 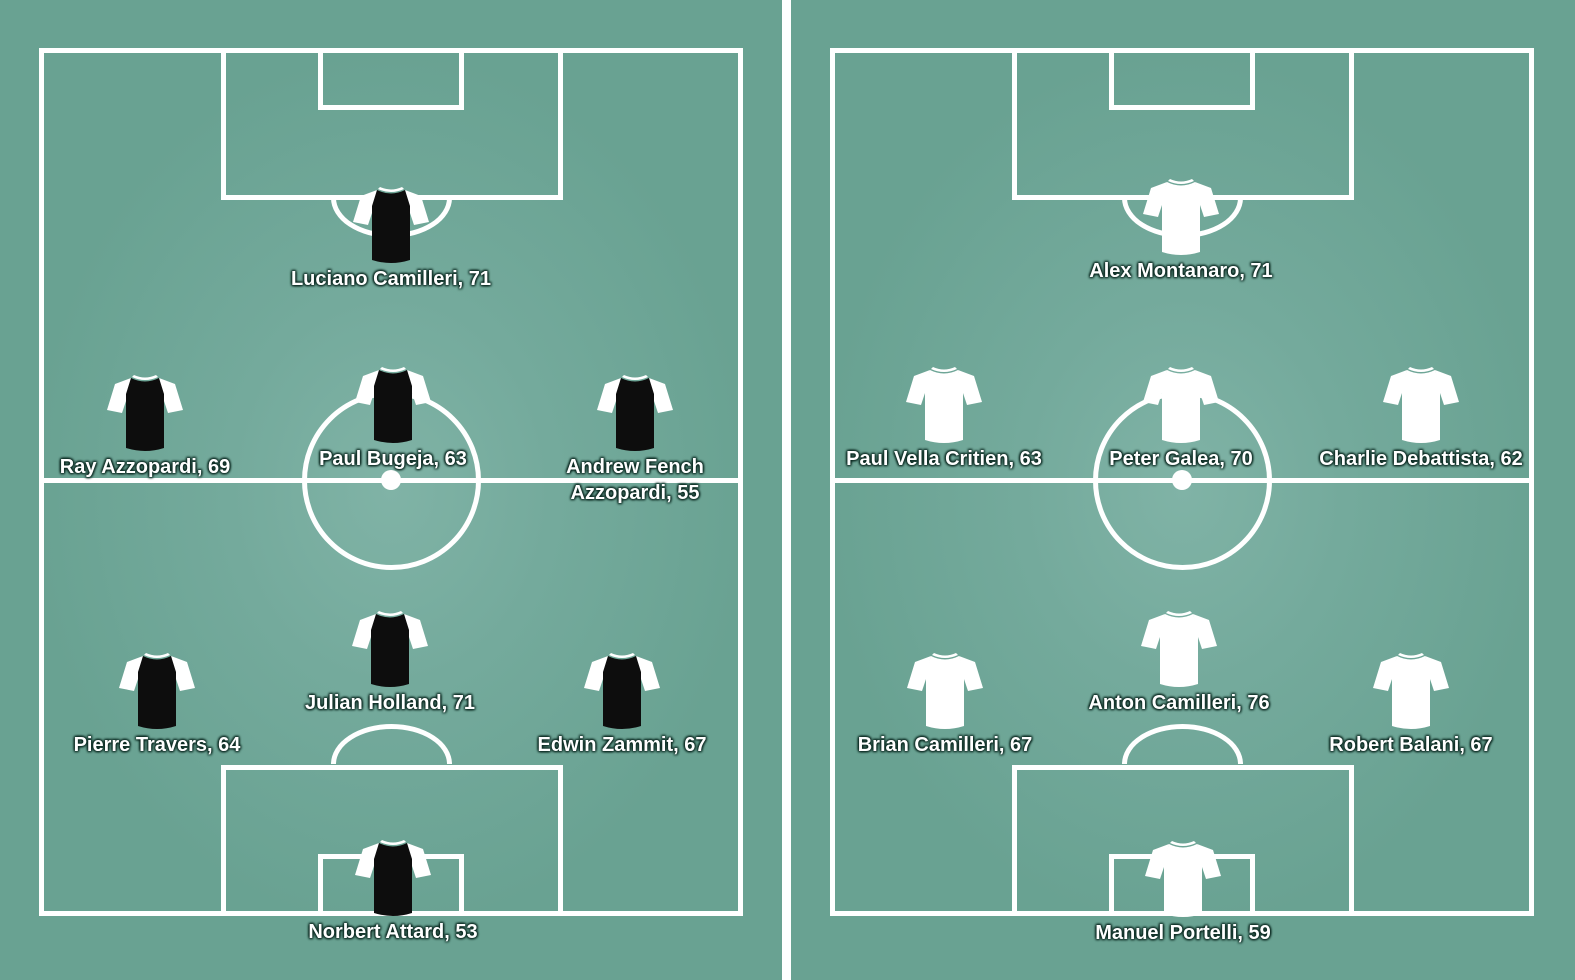 I want to click on player-marker: Peter Galea, 70, so click(x=1181, y=418).